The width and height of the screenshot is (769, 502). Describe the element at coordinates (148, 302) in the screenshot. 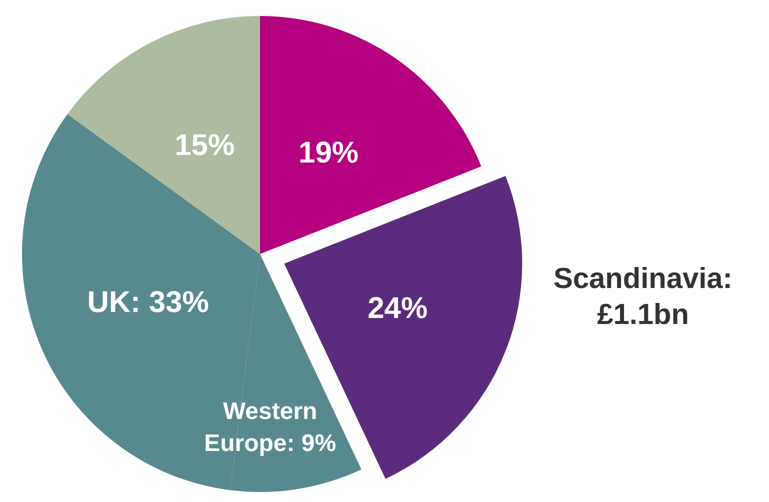

I see `data-label: UK: 33%` at that location.